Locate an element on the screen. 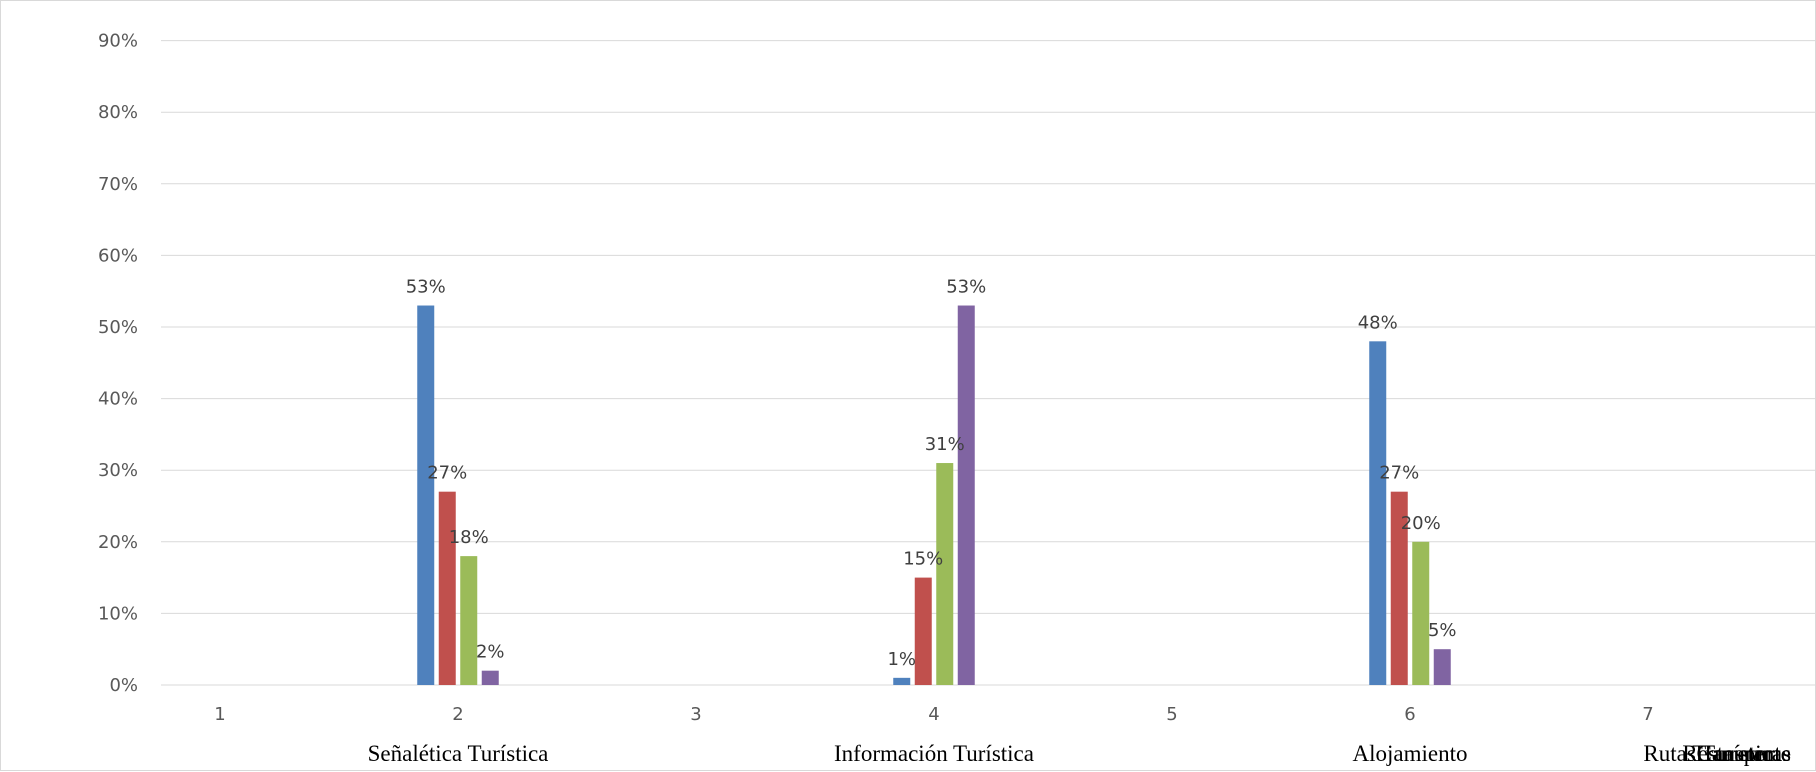  x-tick-label: 4 is located at coordinates (933, 714).